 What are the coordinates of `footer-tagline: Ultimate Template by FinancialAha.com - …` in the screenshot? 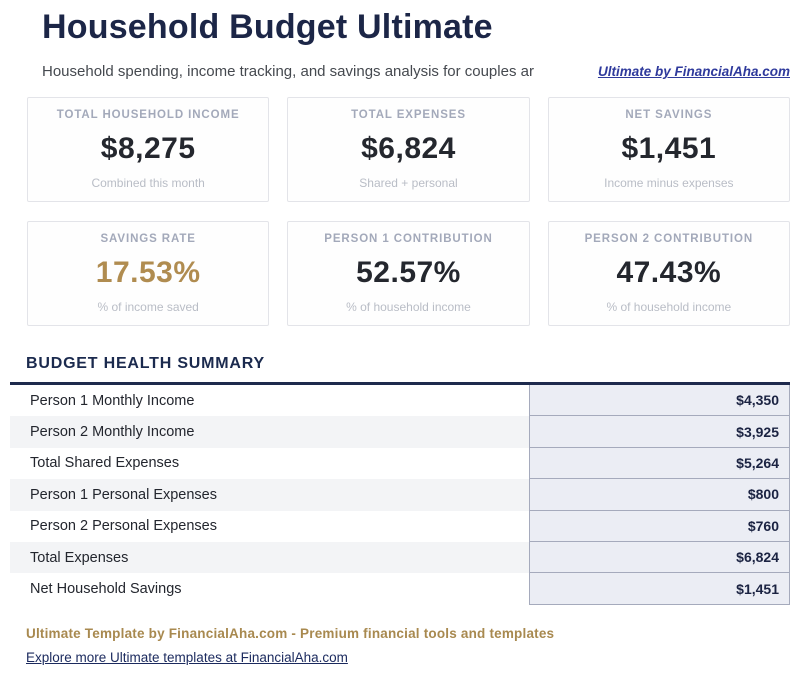 It's located at (290, 633).